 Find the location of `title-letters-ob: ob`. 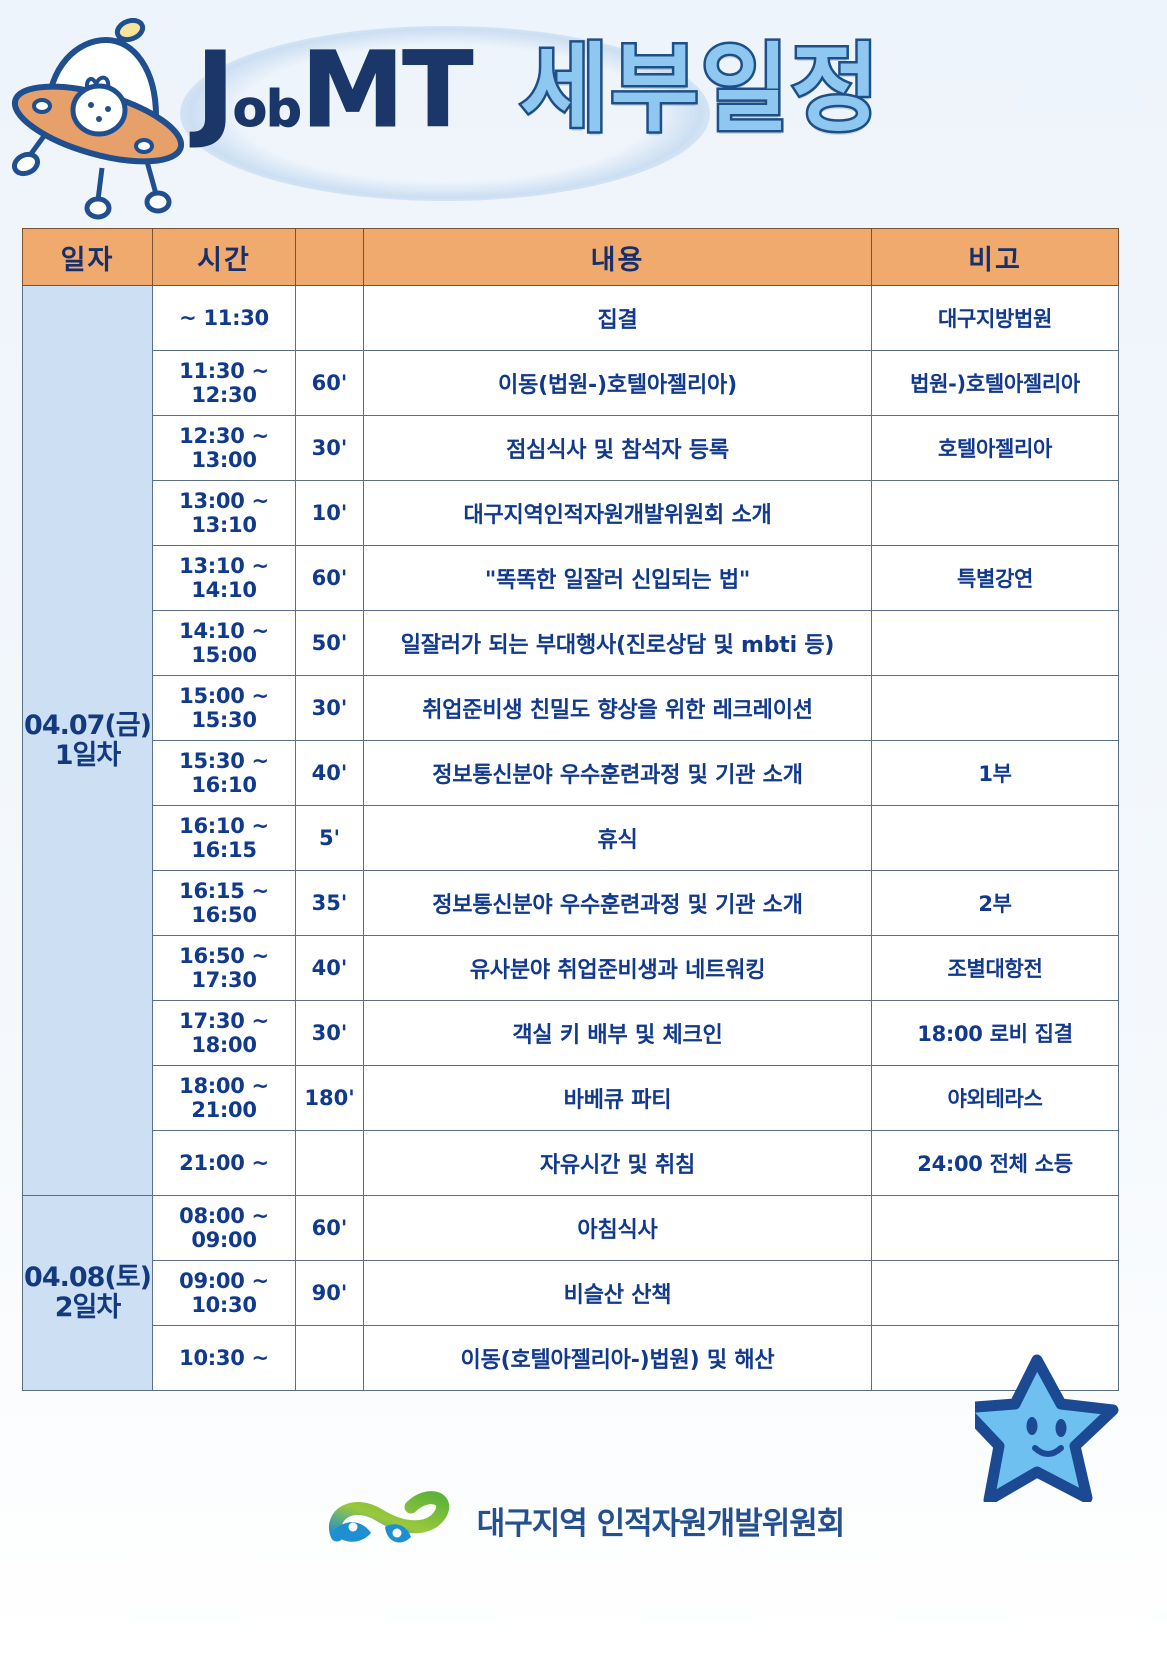

title-letters-ob: ob is located at coordinates (267, 109).